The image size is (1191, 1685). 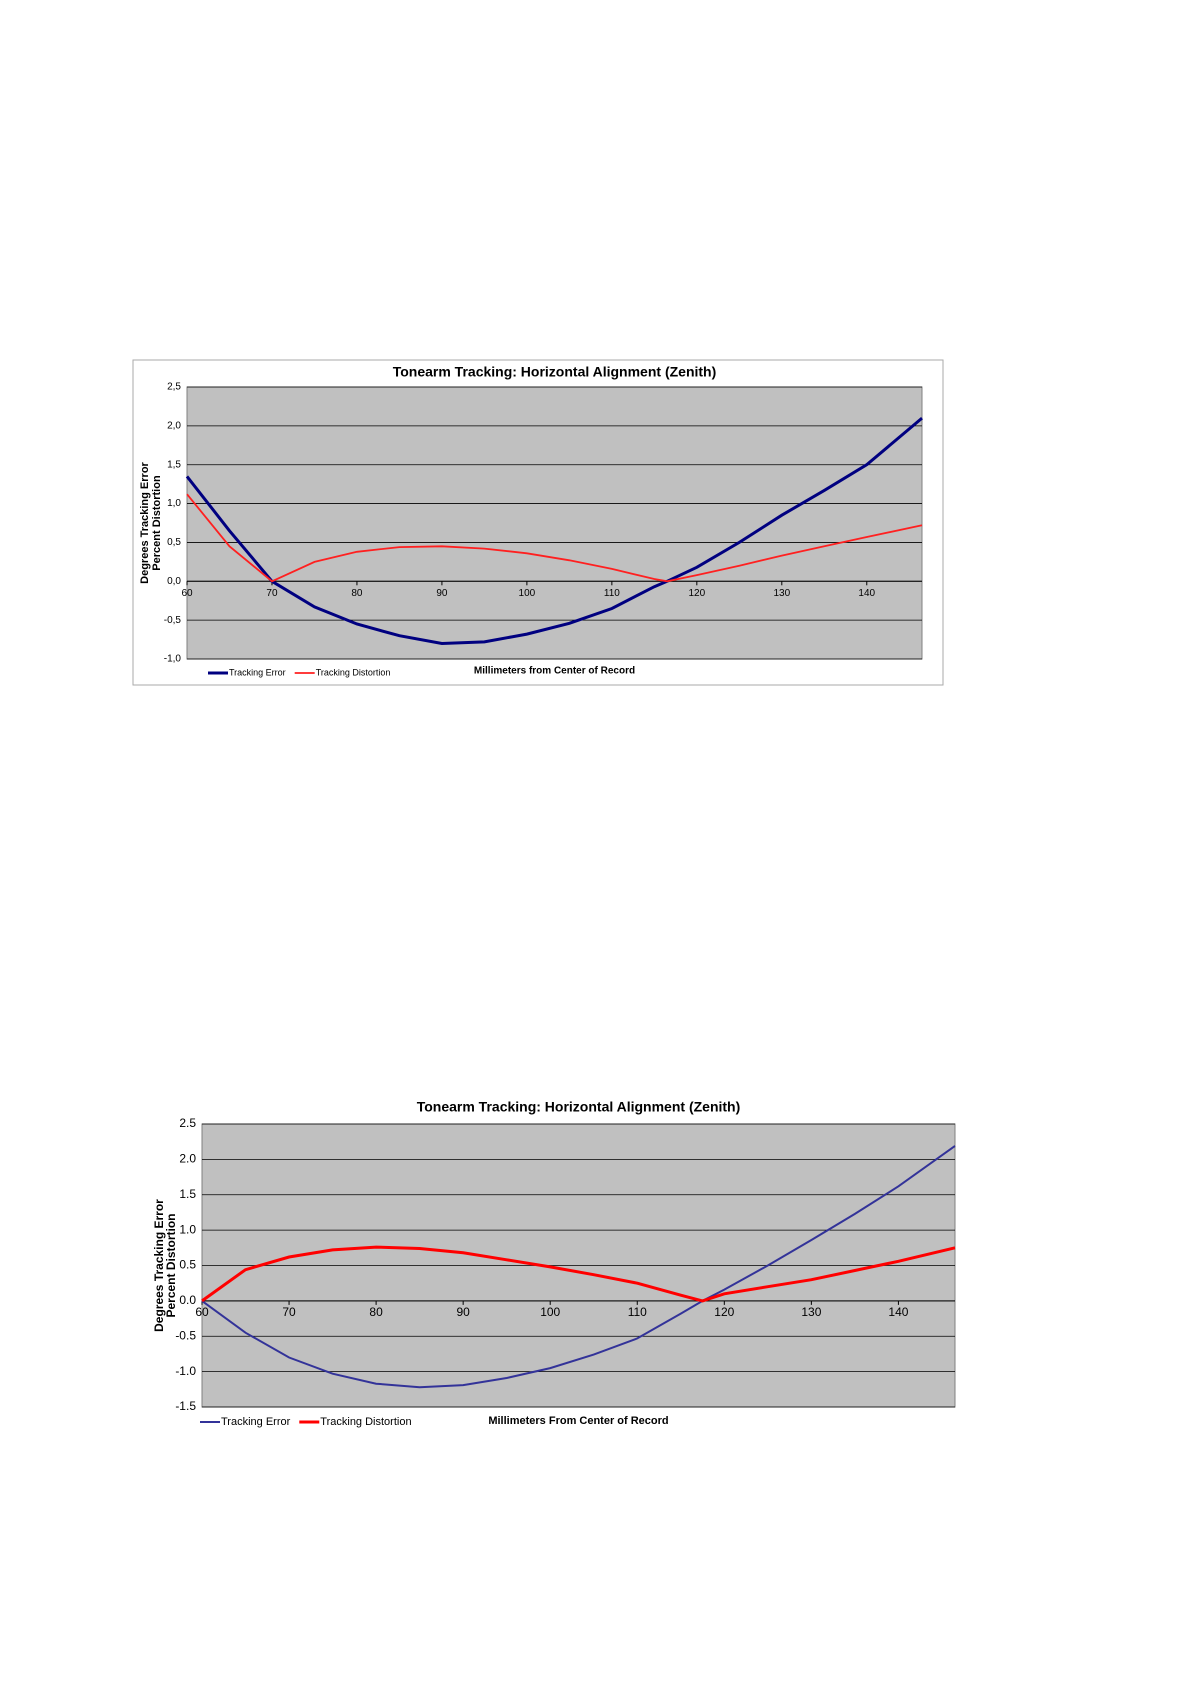 I want to click on y-tick-label: 1,5, so click(x=174, y=464).